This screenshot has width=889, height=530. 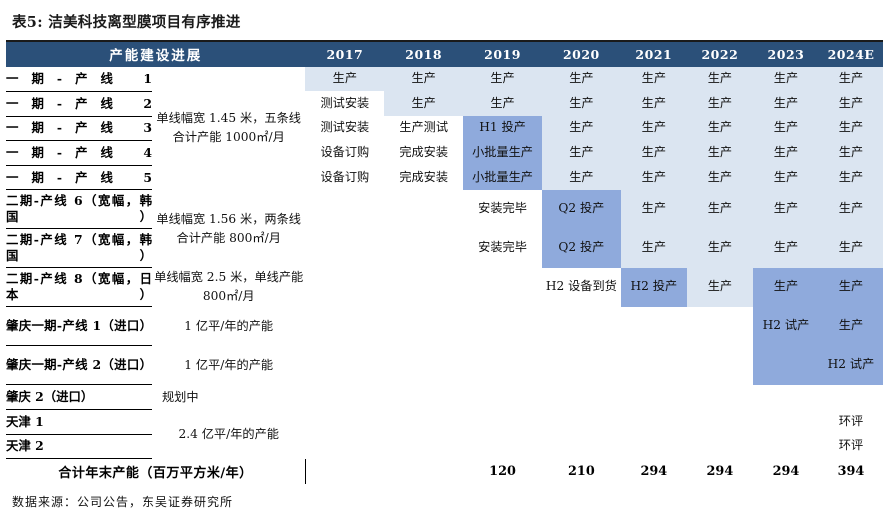 What do you see at coordinates (228, 128) in the screenshot?
I see `row-description: 单线幅宽 1.45 米，五条线合计产能 1000㎡/月` at bounding box center [228, 128].